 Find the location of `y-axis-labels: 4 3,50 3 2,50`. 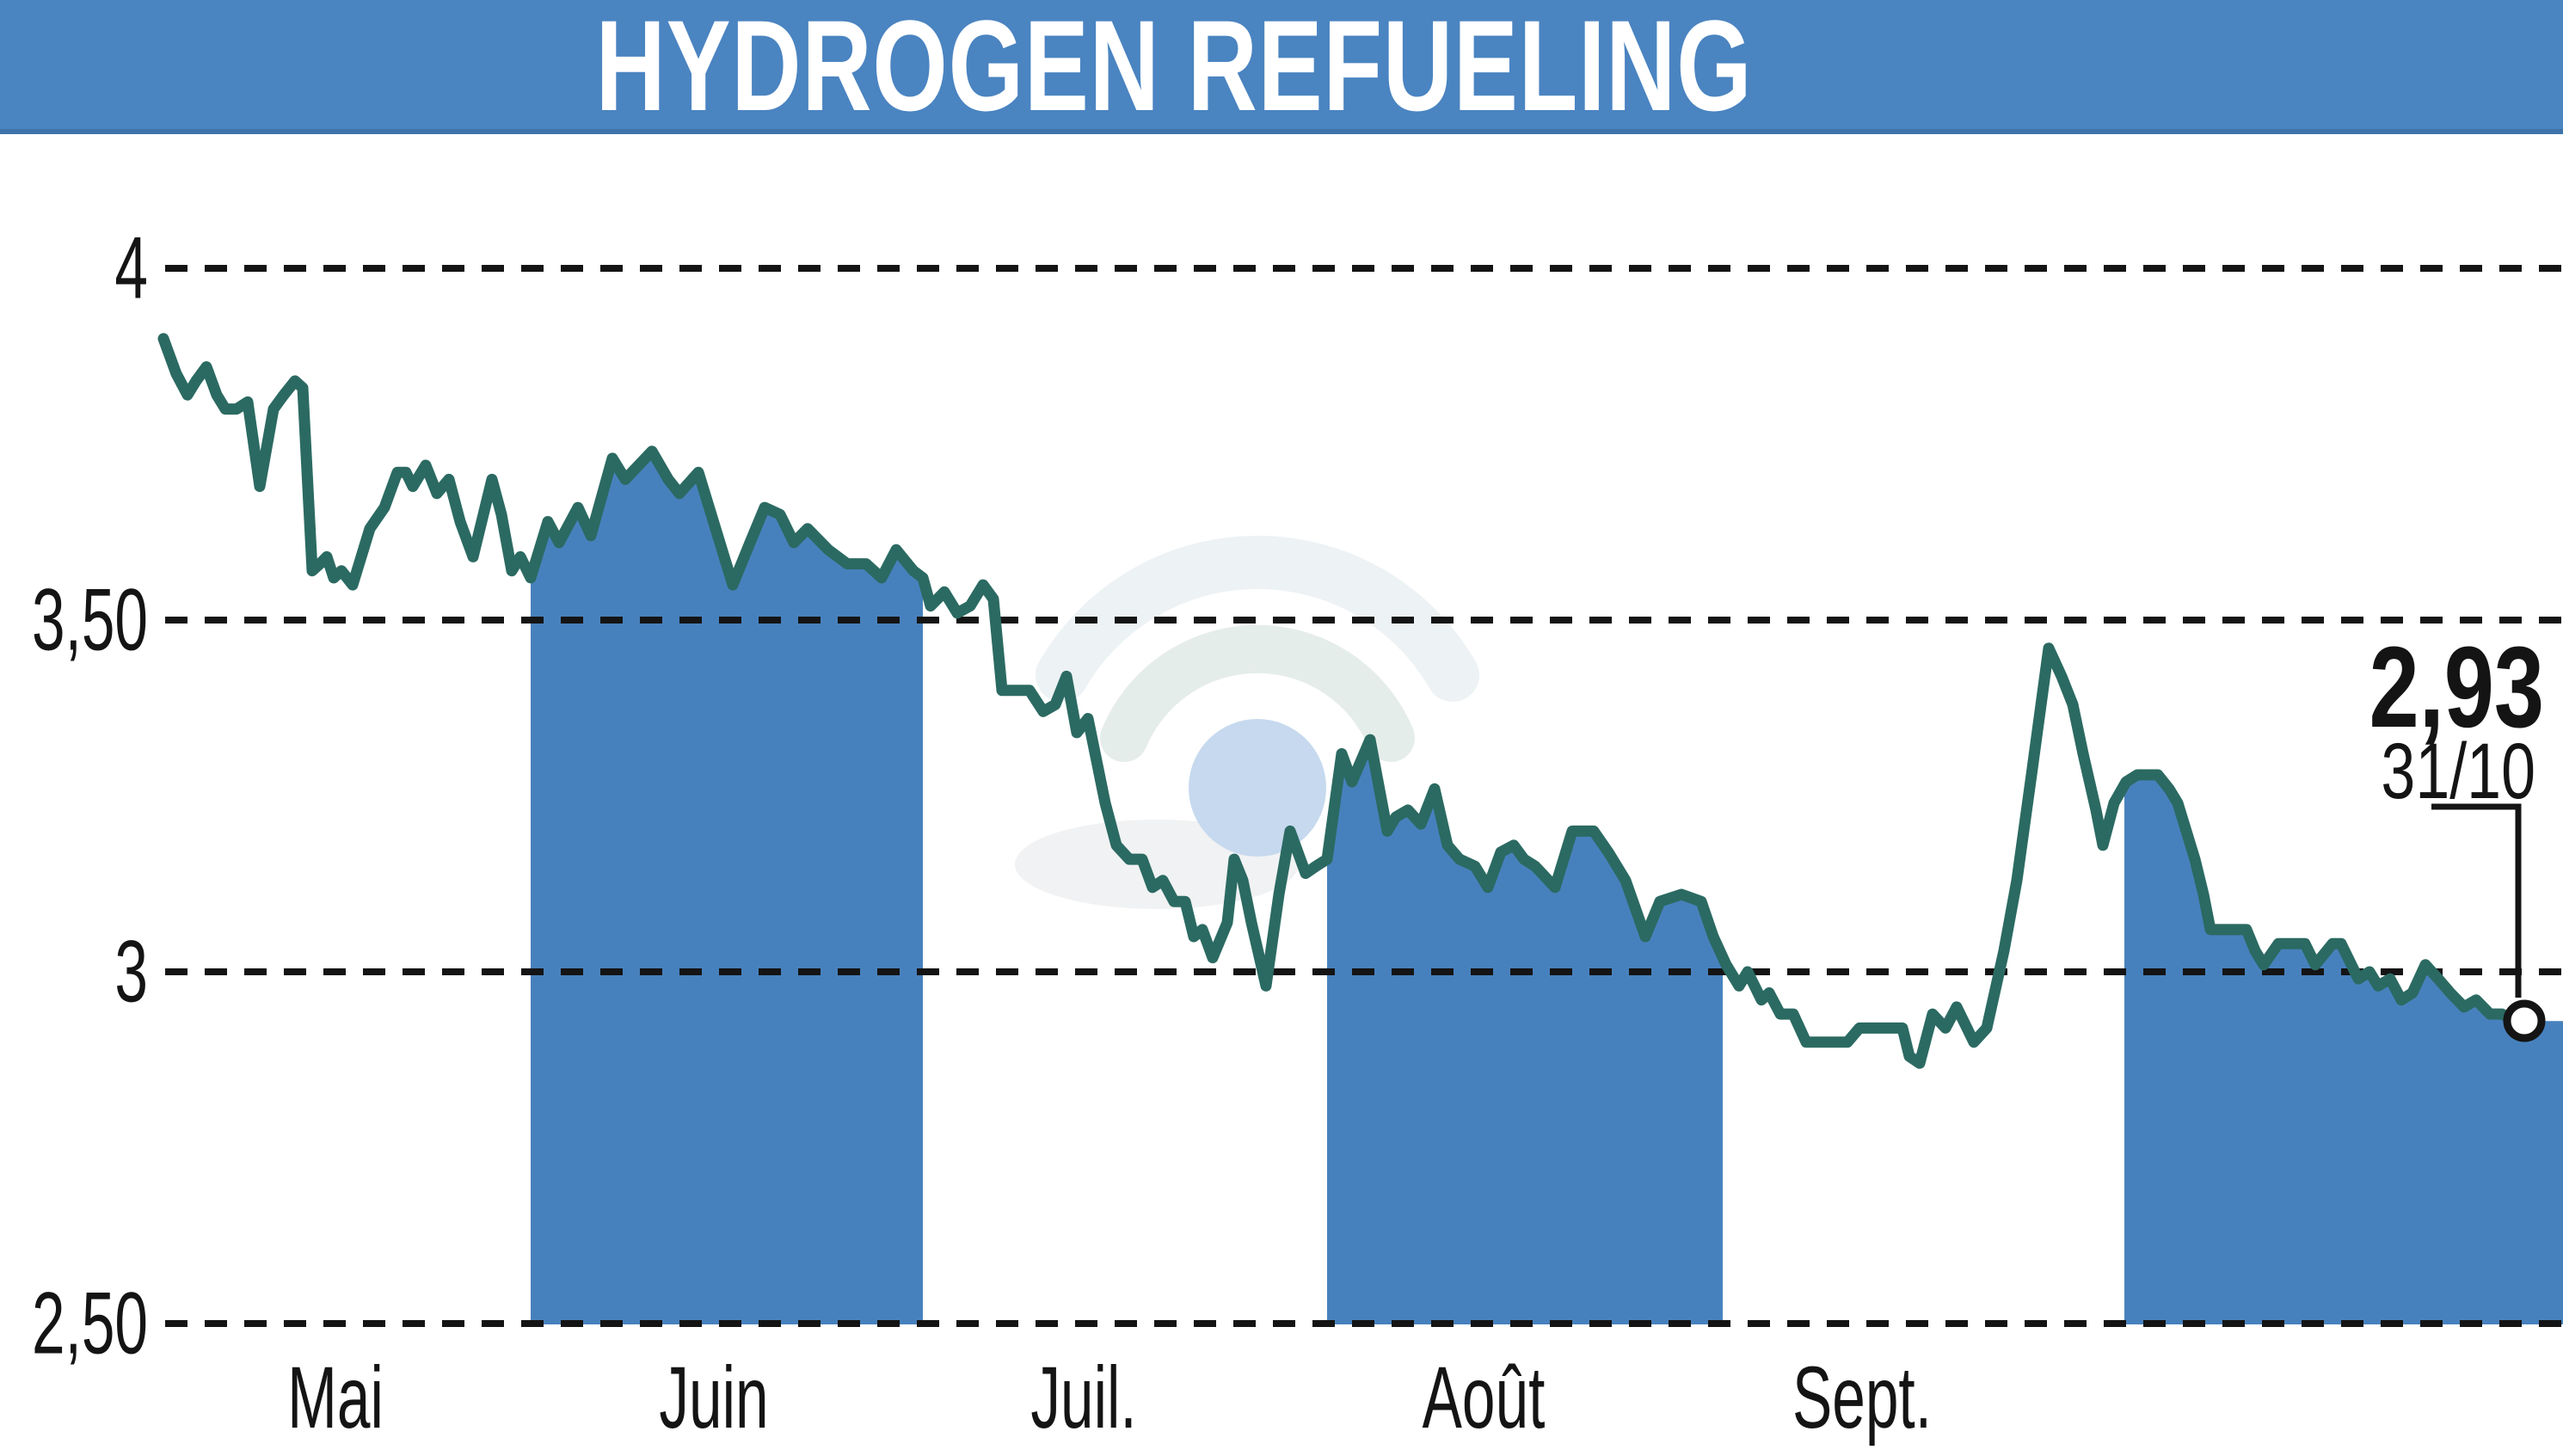

y-axis-labels: 4 3,50 3 2,50 is located at coordinates (90, 796).